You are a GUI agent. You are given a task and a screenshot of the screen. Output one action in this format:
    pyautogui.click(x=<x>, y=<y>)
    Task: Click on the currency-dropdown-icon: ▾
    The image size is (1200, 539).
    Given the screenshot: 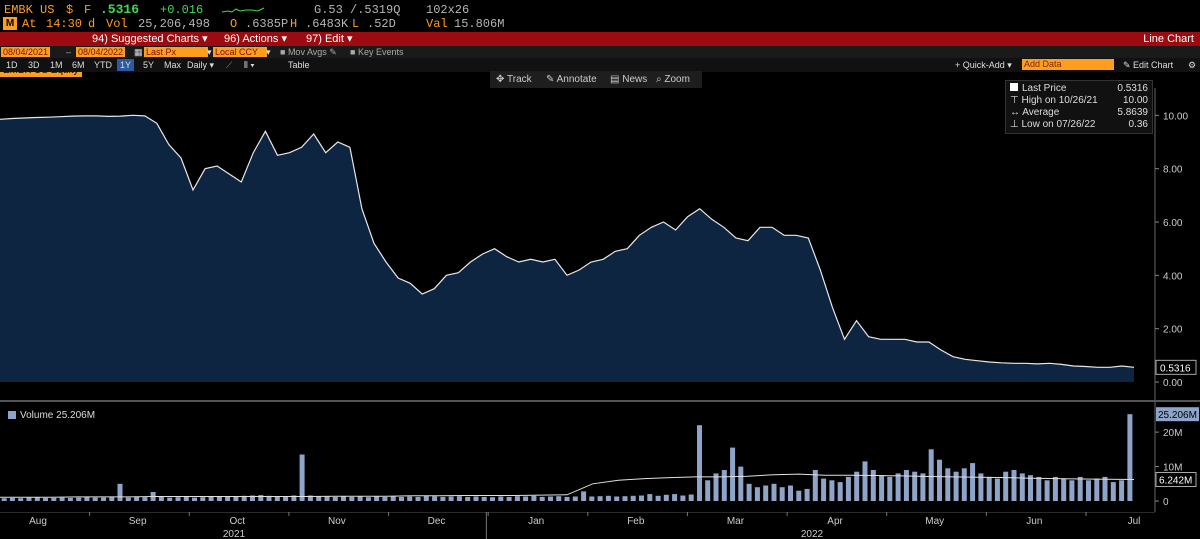 What is the action you would take?
    pyautogui.click(x=268, y=52)
    